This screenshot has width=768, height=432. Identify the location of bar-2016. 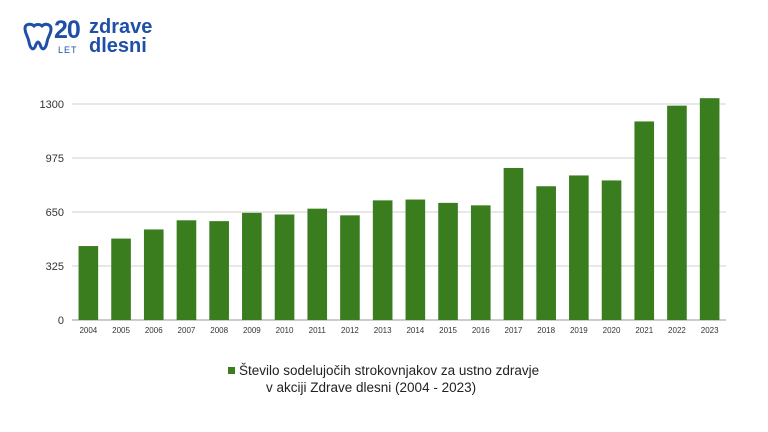
(480, 262).